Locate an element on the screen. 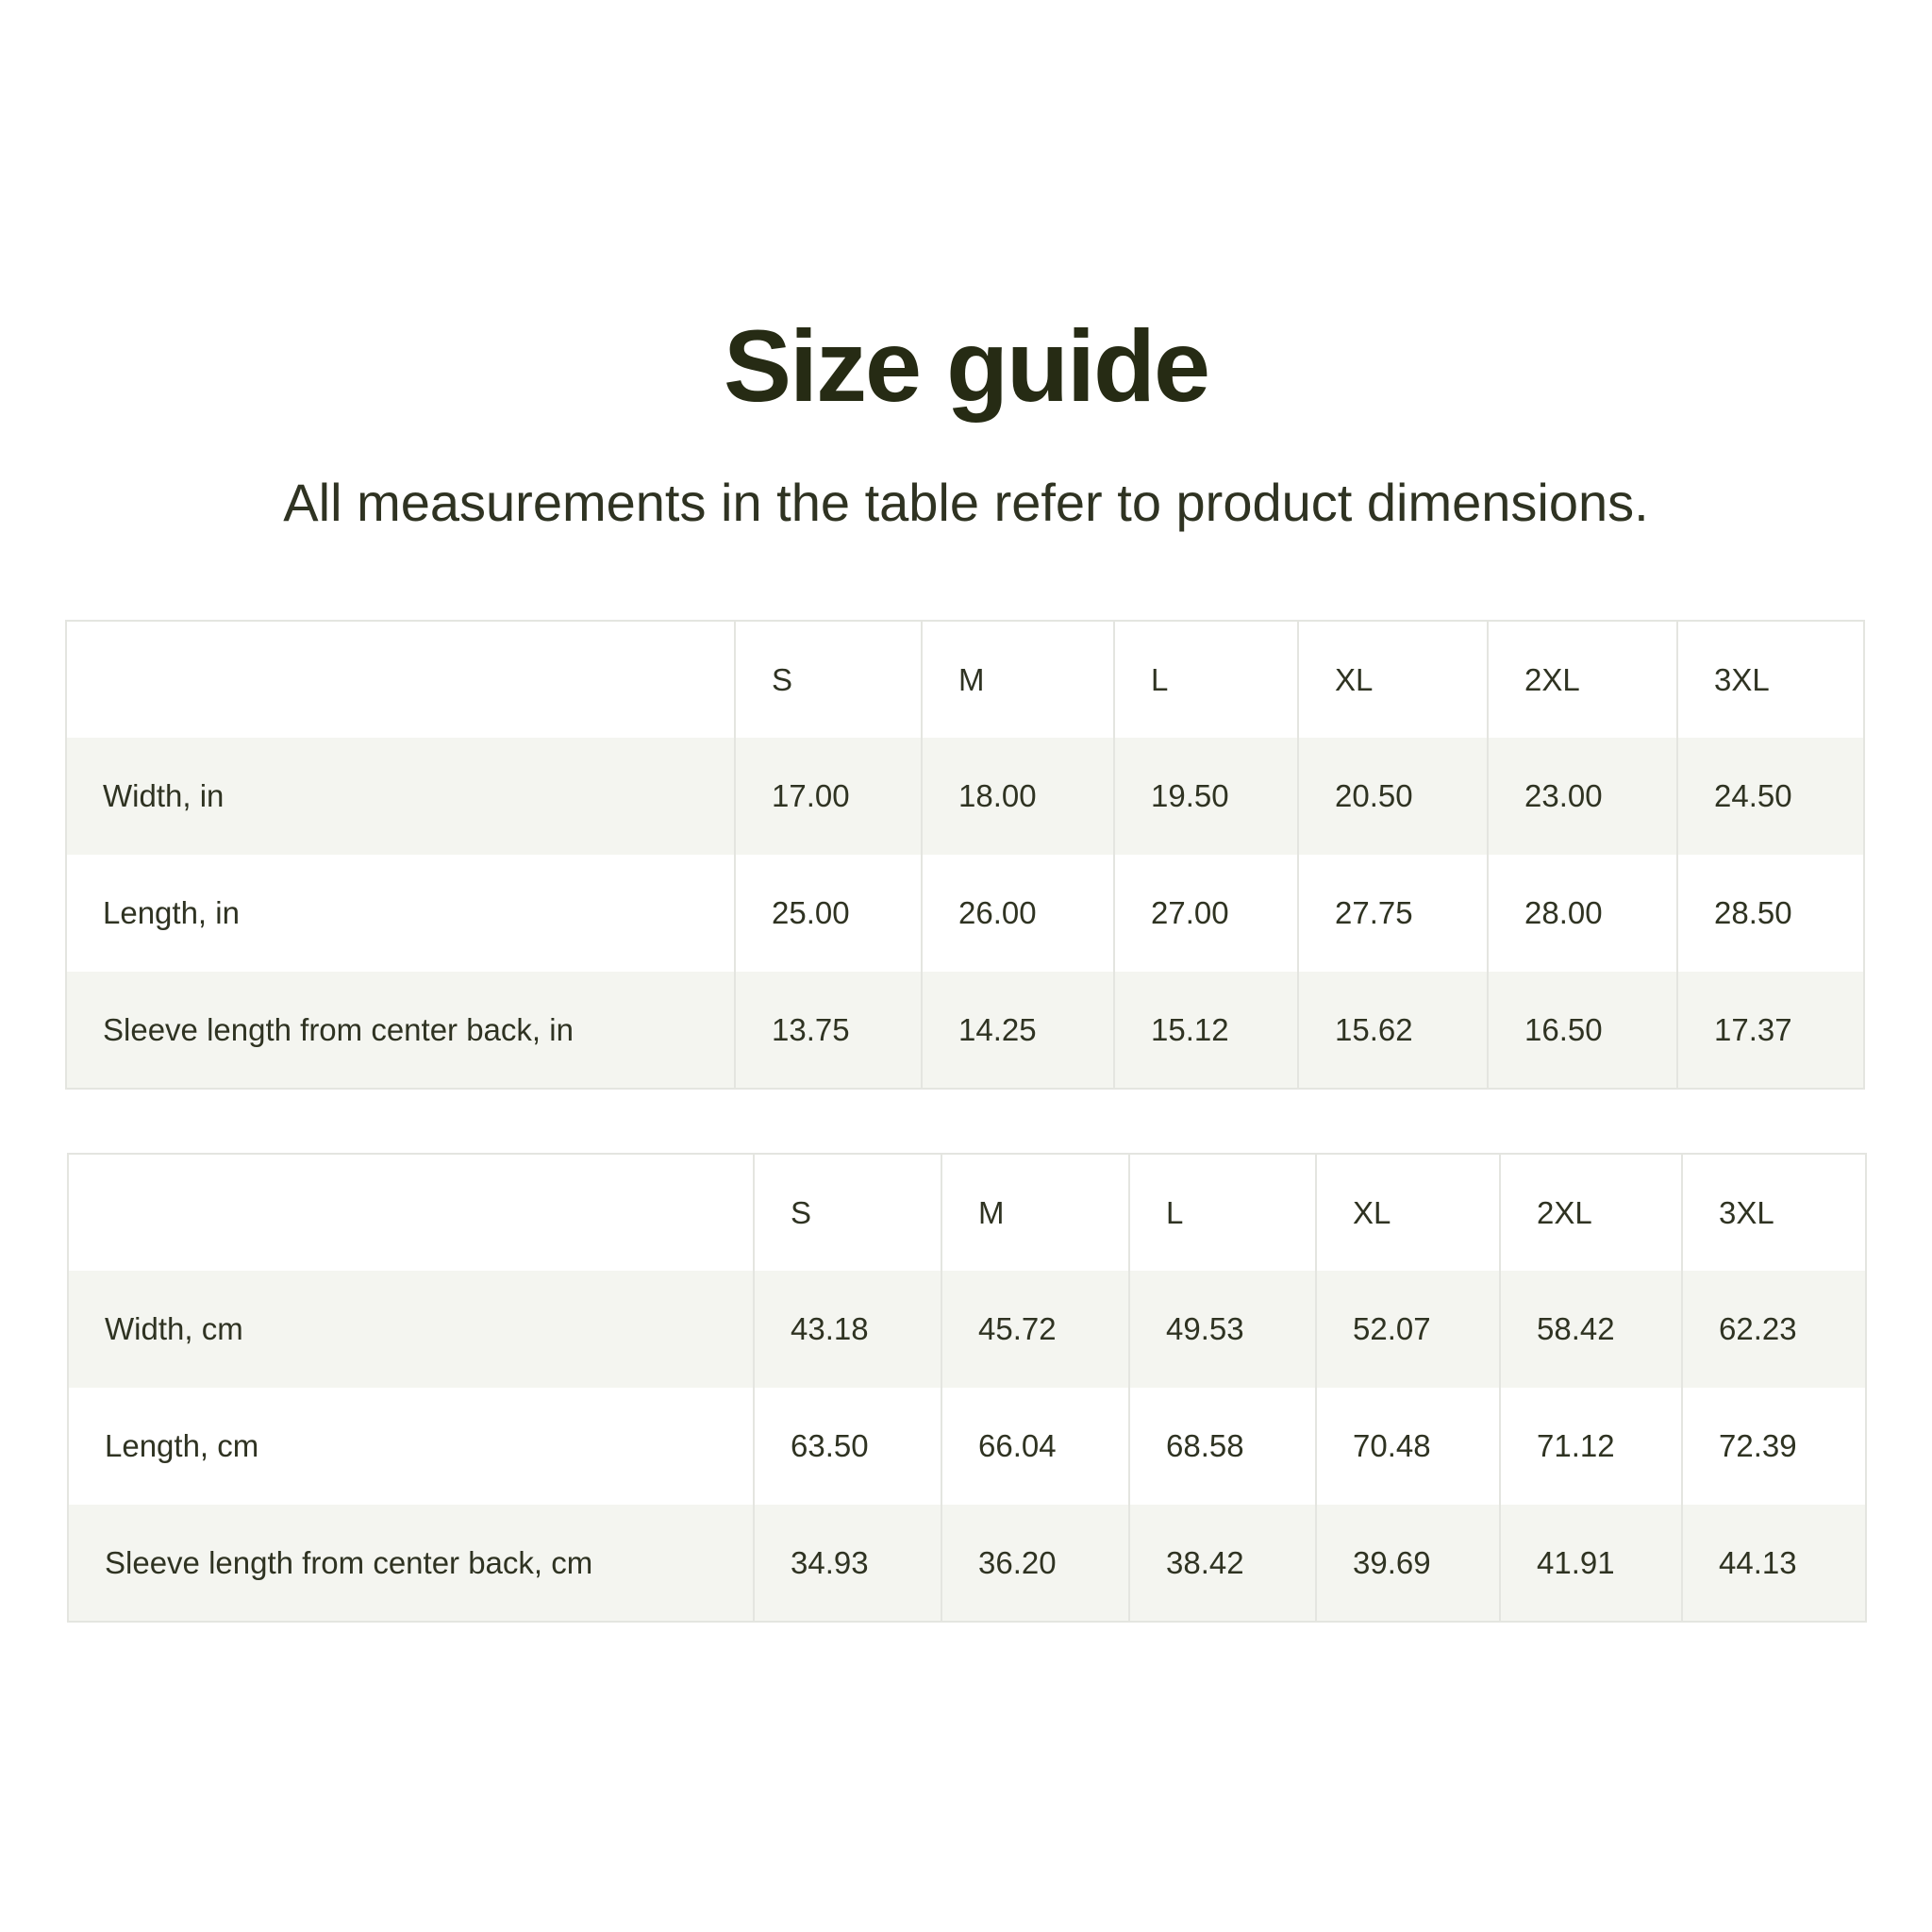 The height and width of the screenshot is (1932, 1932). measurement-cell: 34.93 is located at coordinates (847, 1564).